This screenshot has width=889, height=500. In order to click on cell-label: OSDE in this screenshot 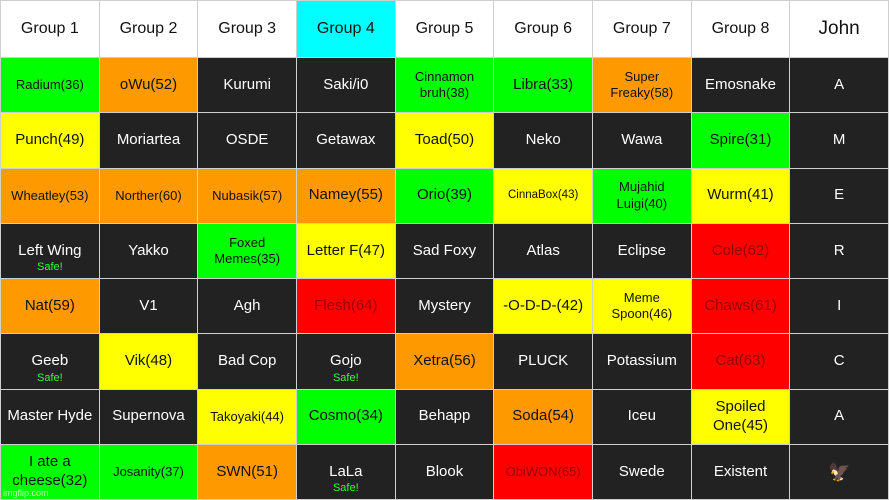, I will do `click(247, 139)`.